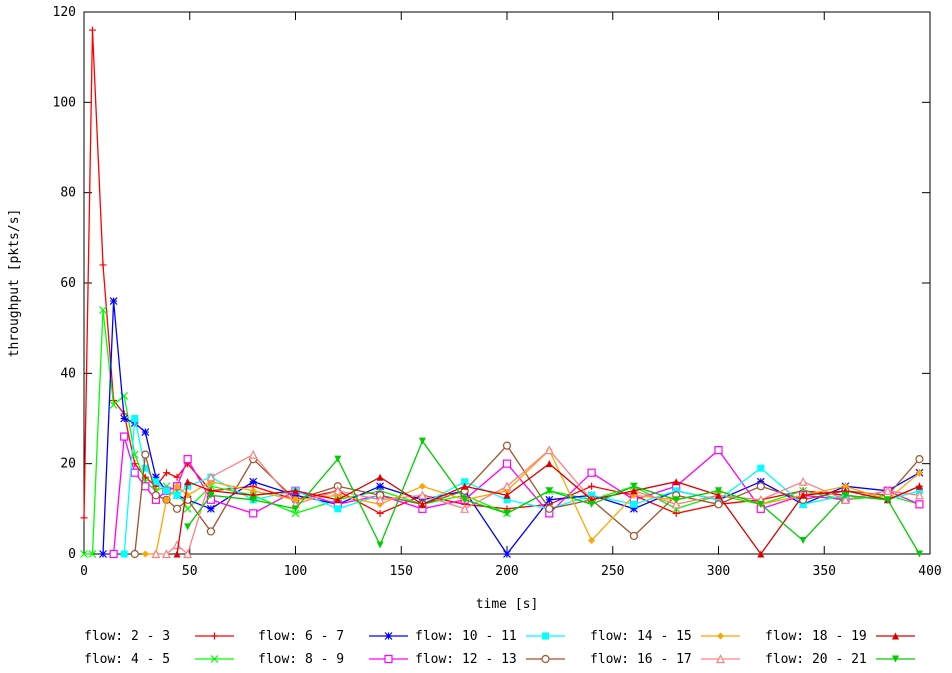 Image resolution: width=952 pixels, height=673 pixels. What do you see at coordinates (506, 571) in the screenshot?
I see `x-tick-label: 200` at bounding box center [506, 571].